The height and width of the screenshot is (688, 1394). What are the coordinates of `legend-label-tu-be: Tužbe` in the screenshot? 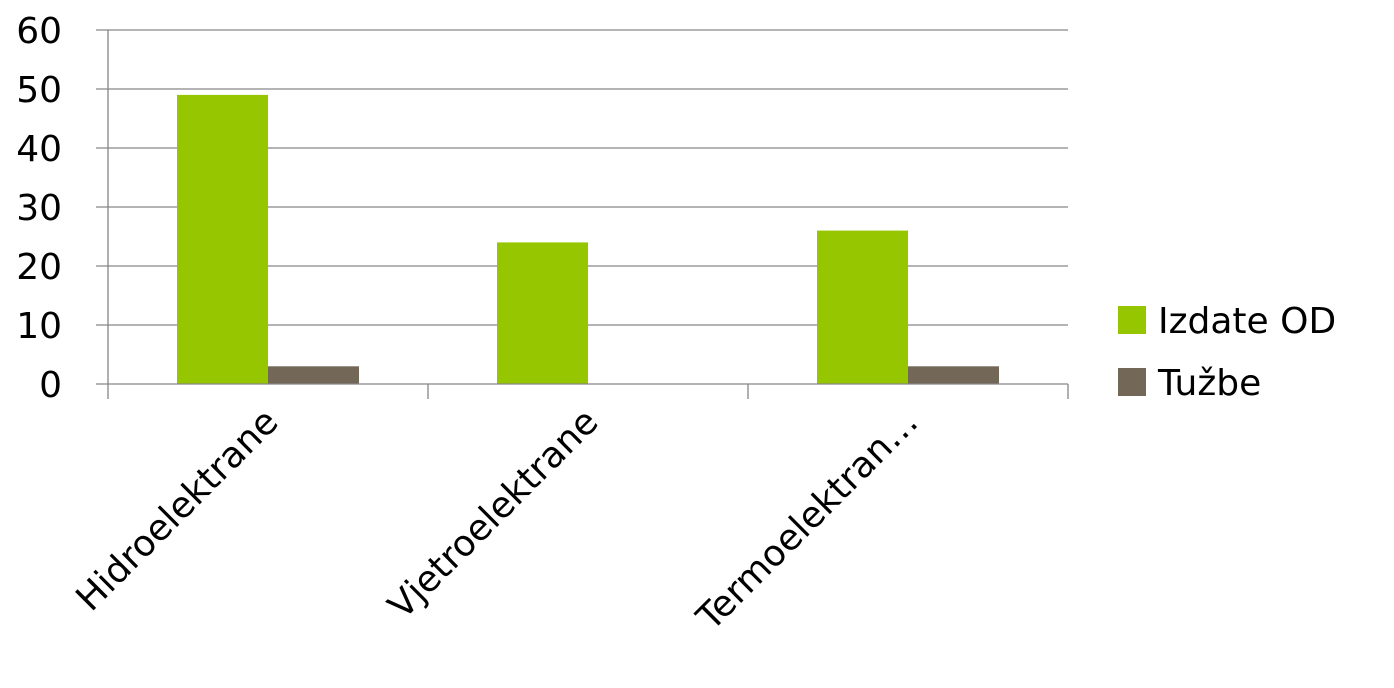 It's located at (1209, 383).